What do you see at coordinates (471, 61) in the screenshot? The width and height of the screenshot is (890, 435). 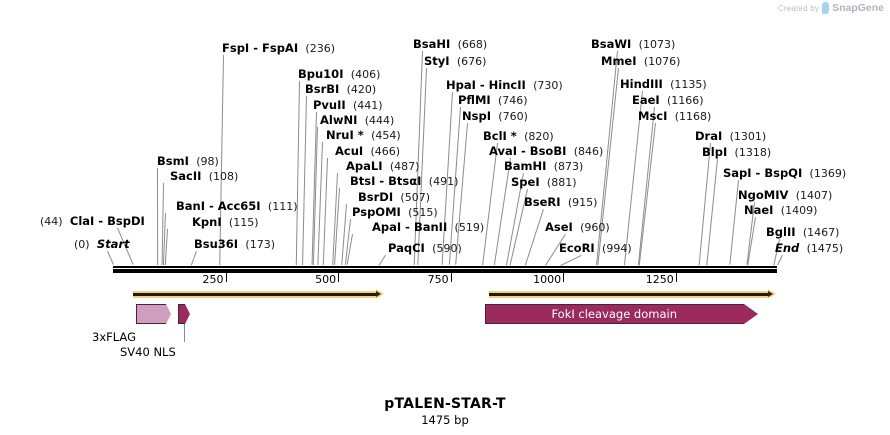 I see `site-position: (676)` at bounding box center [471, 61].